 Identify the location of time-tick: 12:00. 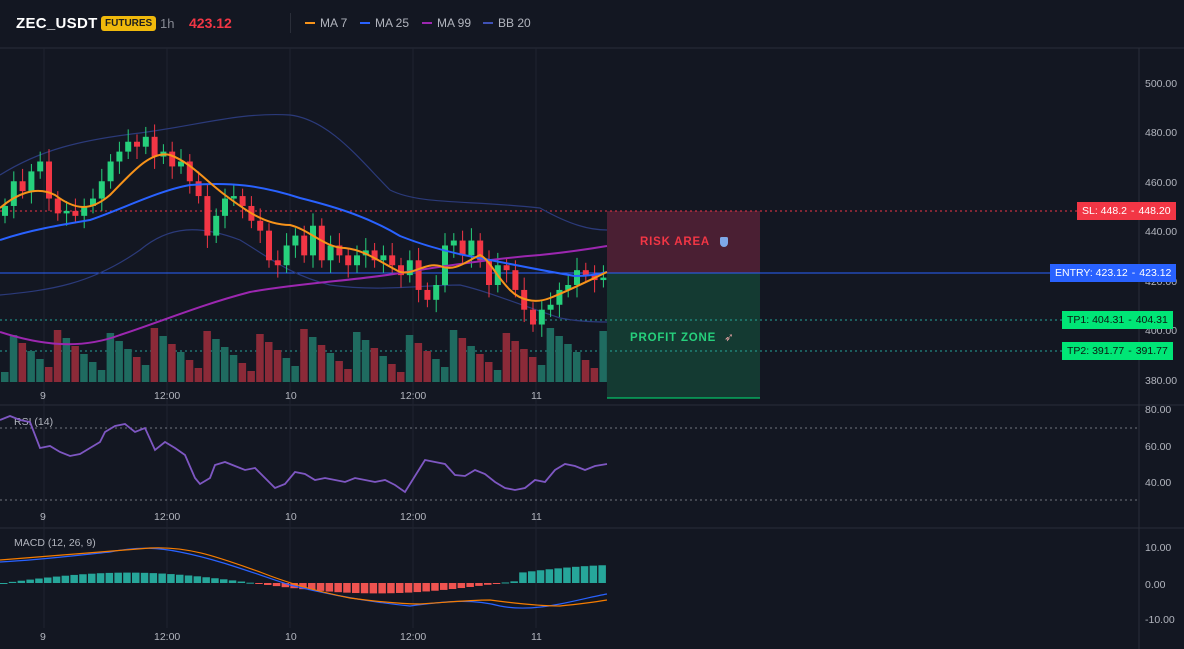
(167, 396).